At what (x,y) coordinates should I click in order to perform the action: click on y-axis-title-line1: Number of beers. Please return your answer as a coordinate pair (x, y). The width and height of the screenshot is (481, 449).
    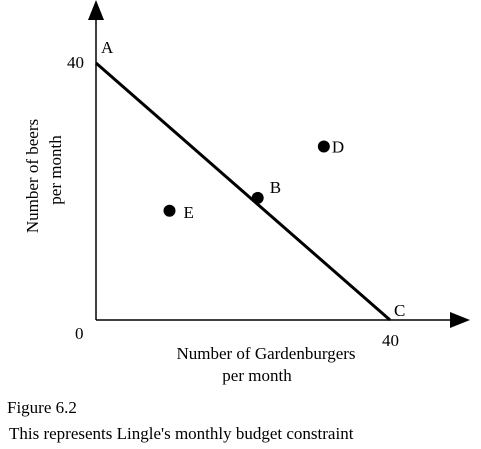
    Looking at the image, I should click on (32, 176).